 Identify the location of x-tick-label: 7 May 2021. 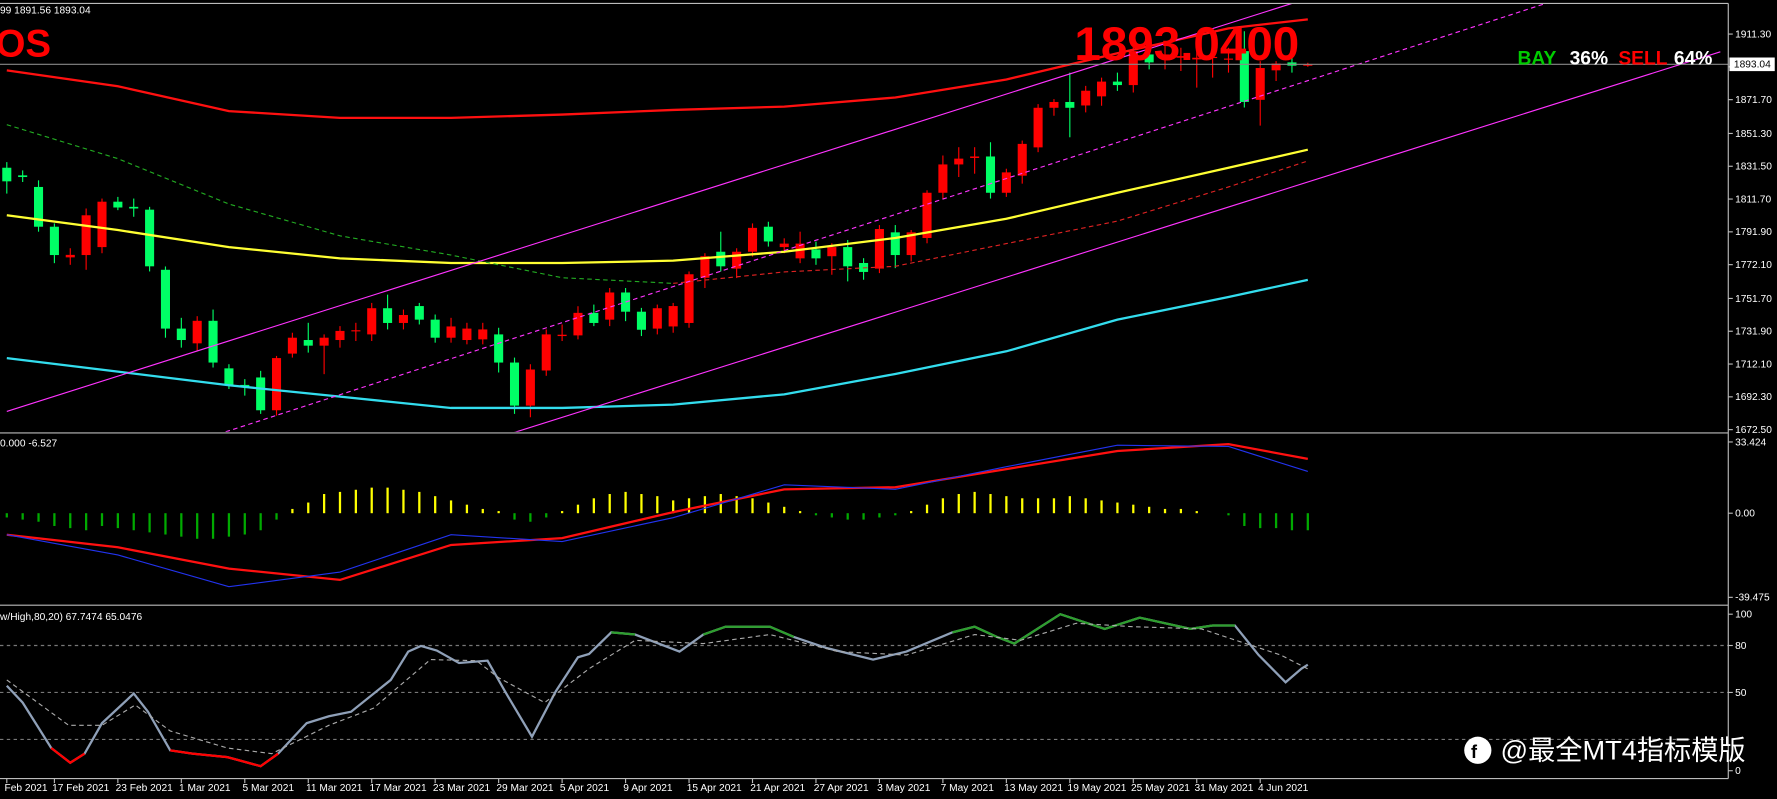
(968, 788).